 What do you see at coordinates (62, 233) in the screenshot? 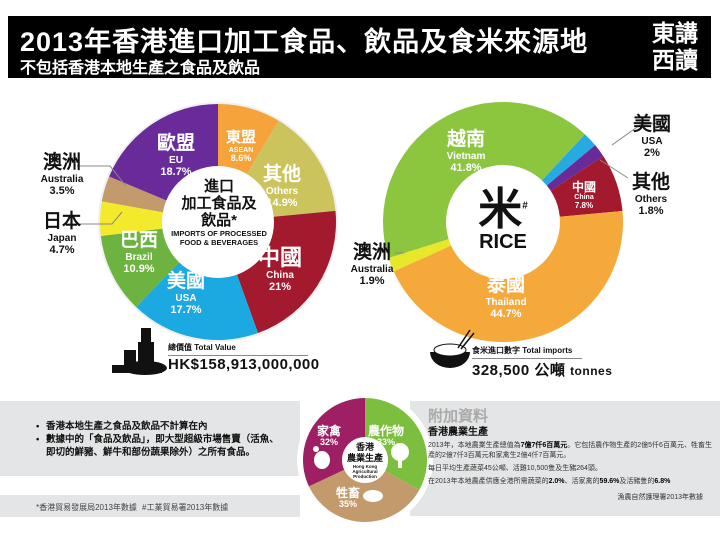
I see `label-japan: 日本 Japan 4.7%` at bounding box center [62, 233].